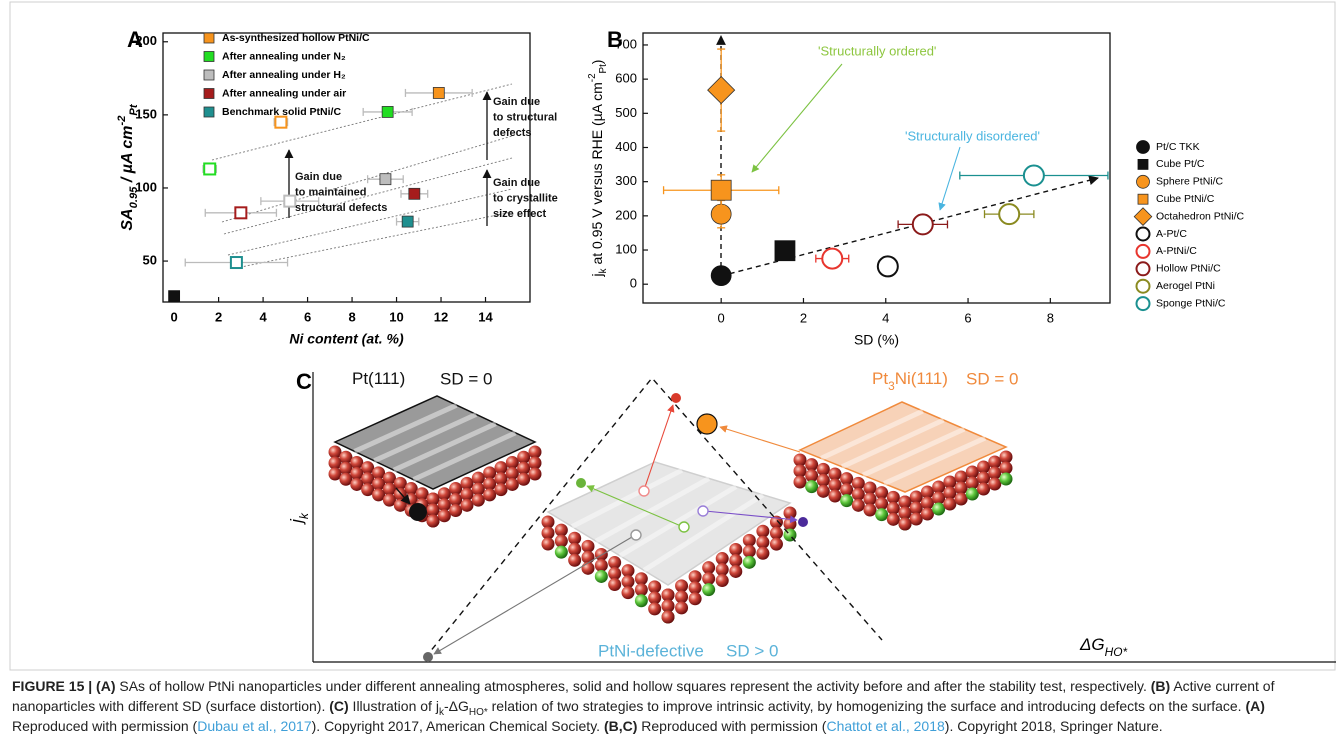 Image resolution: width=1344 pixels, height=754 pixels. I want to click on legend-label: Cube Pt/C, so click(1180, 164).